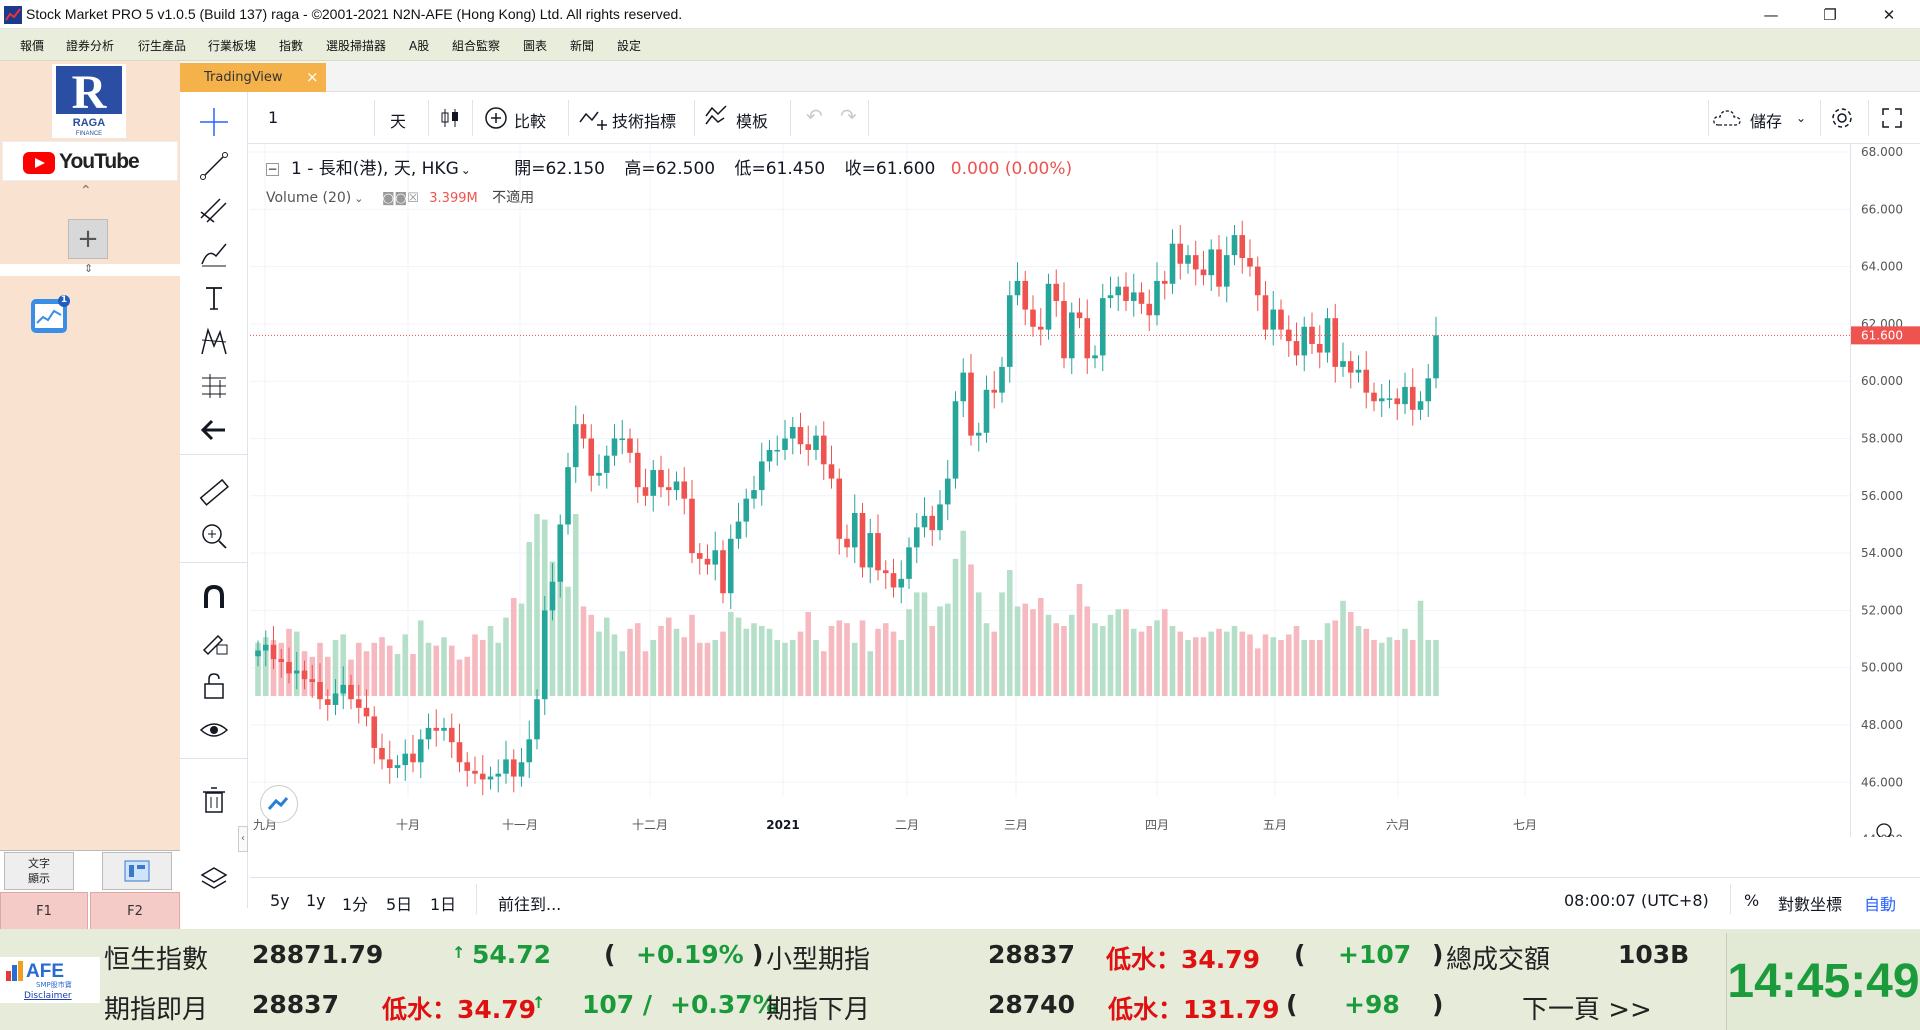 The image size is (1920, 1030). Describe the element at coordinates (1880, 904) in the screenshot. I see `auto-scale-toggle: 自動` at that location.